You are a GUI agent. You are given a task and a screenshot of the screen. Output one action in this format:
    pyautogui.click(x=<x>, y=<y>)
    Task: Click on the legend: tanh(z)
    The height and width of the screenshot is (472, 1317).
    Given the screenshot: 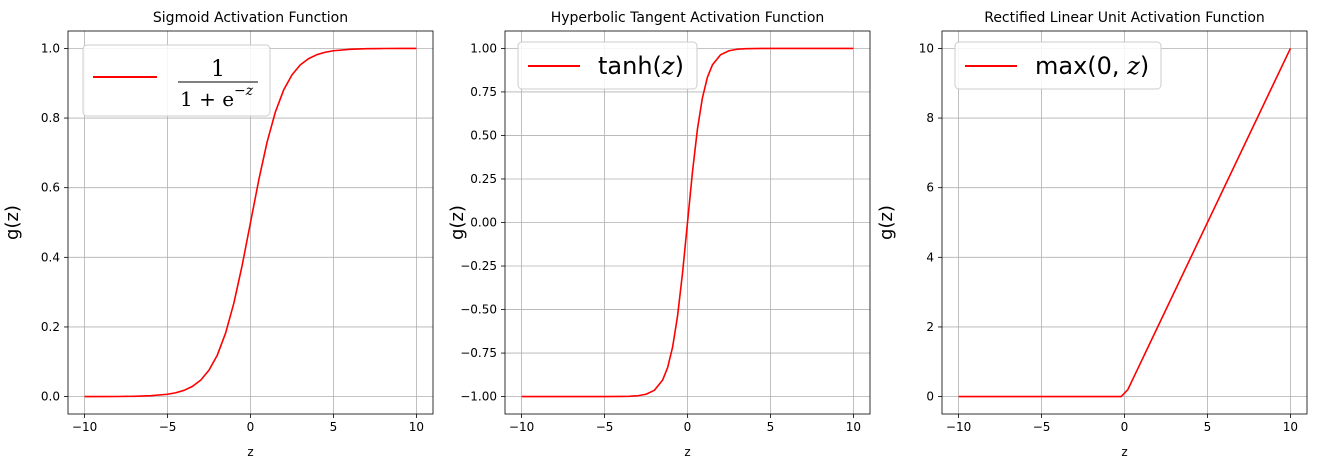 What is the action you would take?
    pyautogui.click(x=607, y=65)
    